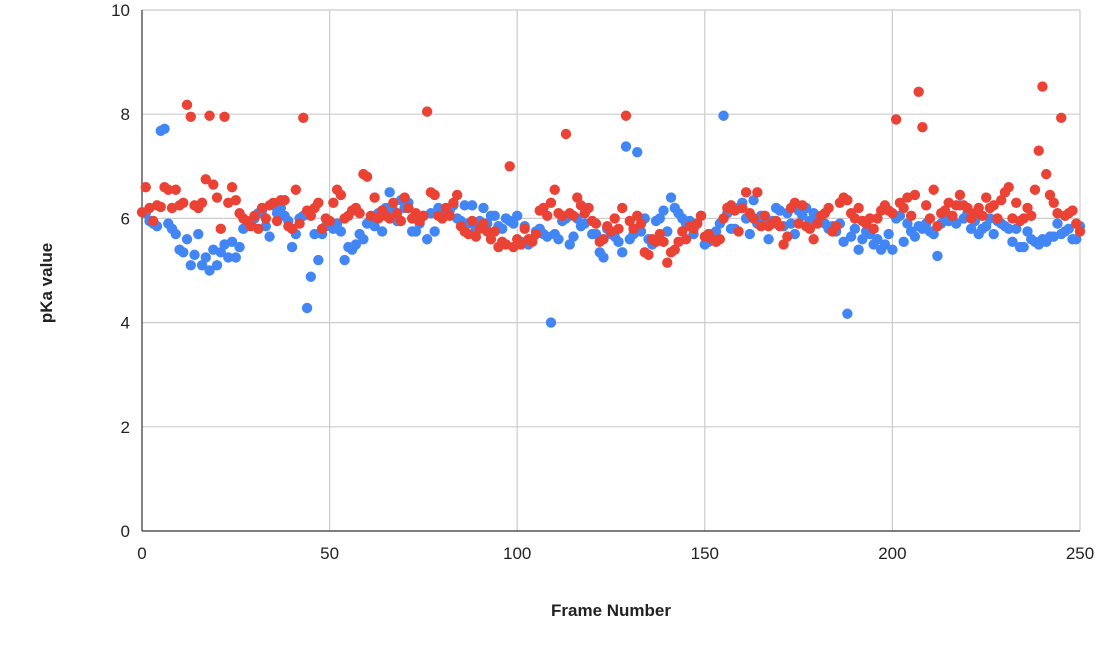 The height and width of the screenshot is (655, 1098). Describe the element at coordinates (705, 553) in the screenshot. I see `x-tick-label: 150` at that location.